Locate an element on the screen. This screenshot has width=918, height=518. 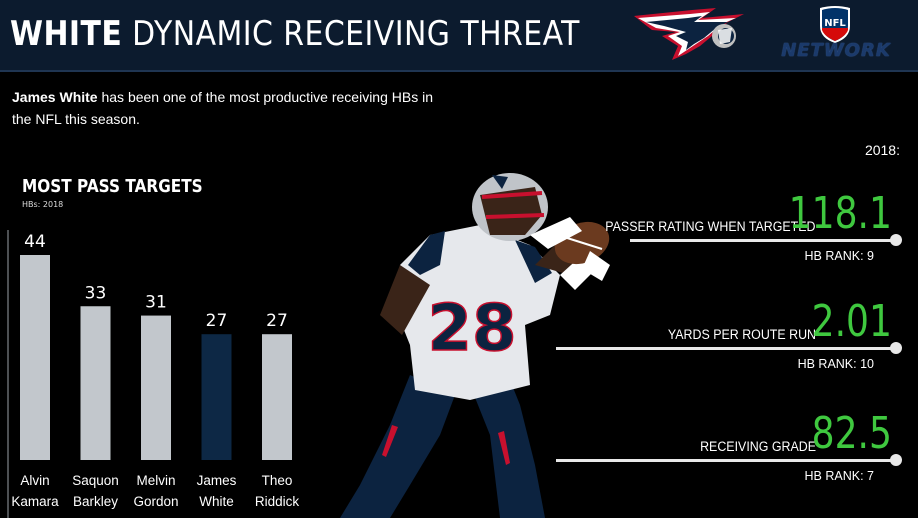
network-wordmark: NETWORK is located at coordinates (836, 50).